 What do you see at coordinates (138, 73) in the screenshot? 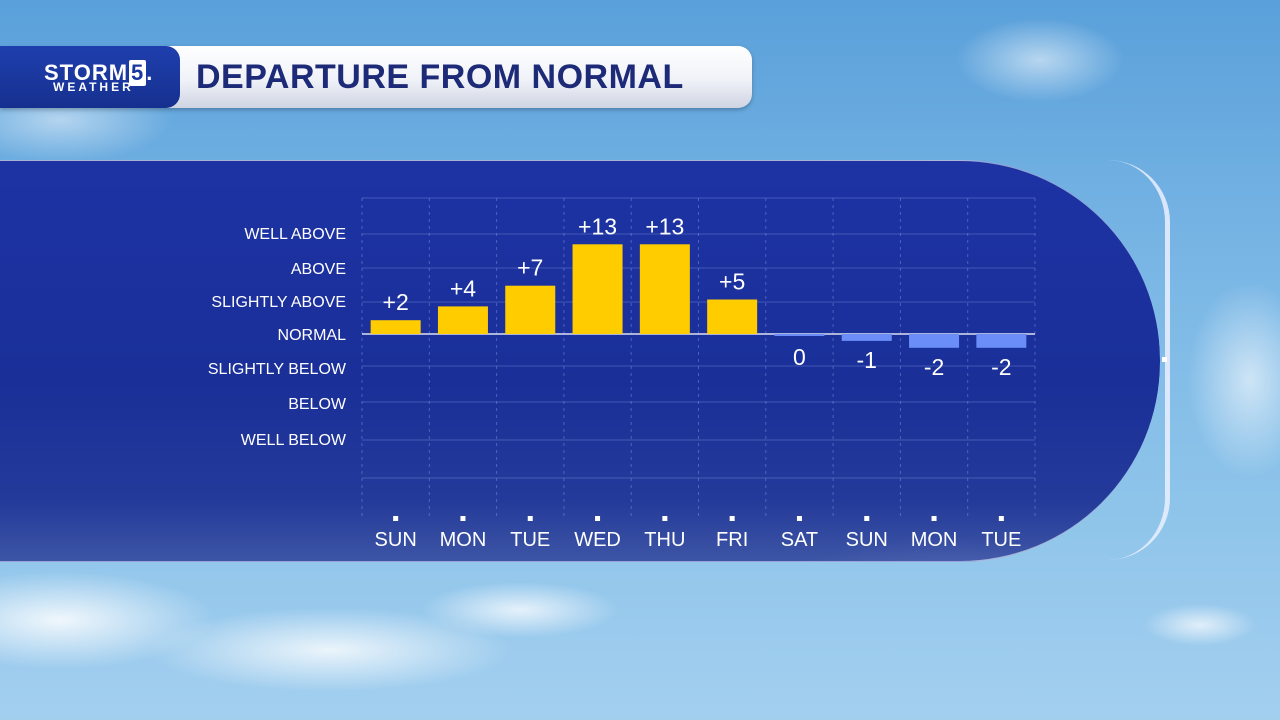
I see `logo-number: 5` at bounding box center [138, 73].